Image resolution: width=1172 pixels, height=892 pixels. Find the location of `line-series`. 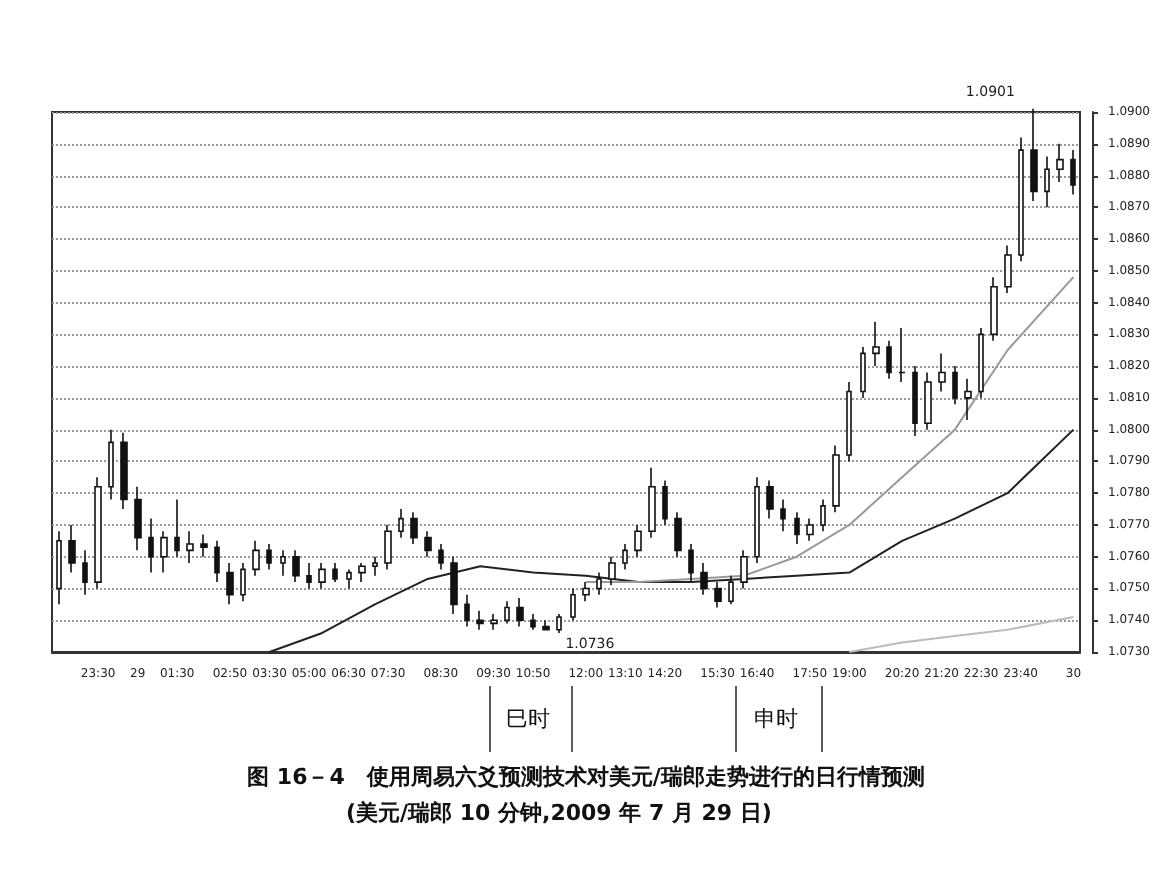

line-series is located at coordinates (961, 634).